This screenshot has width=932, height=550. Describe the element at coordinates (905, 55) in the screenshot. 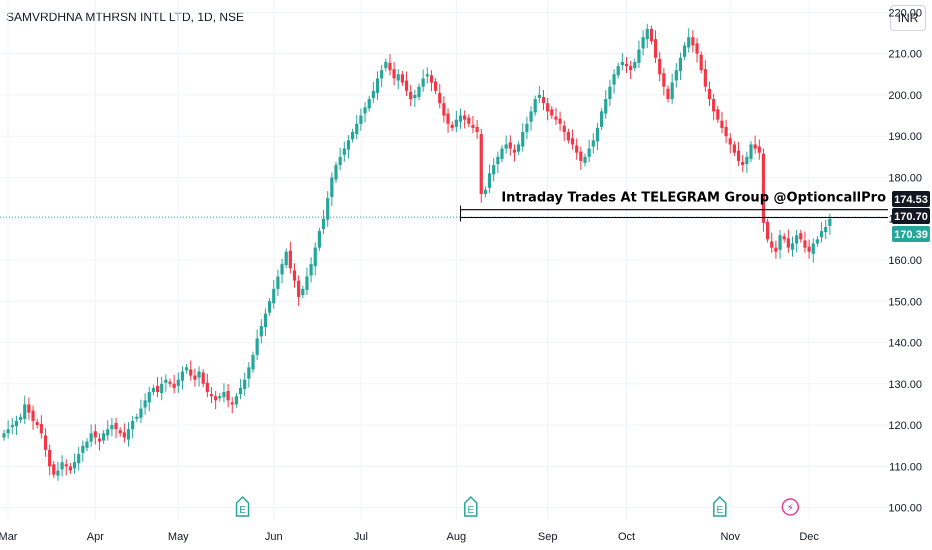

I see `y-tick-label: 210.00` at that location.